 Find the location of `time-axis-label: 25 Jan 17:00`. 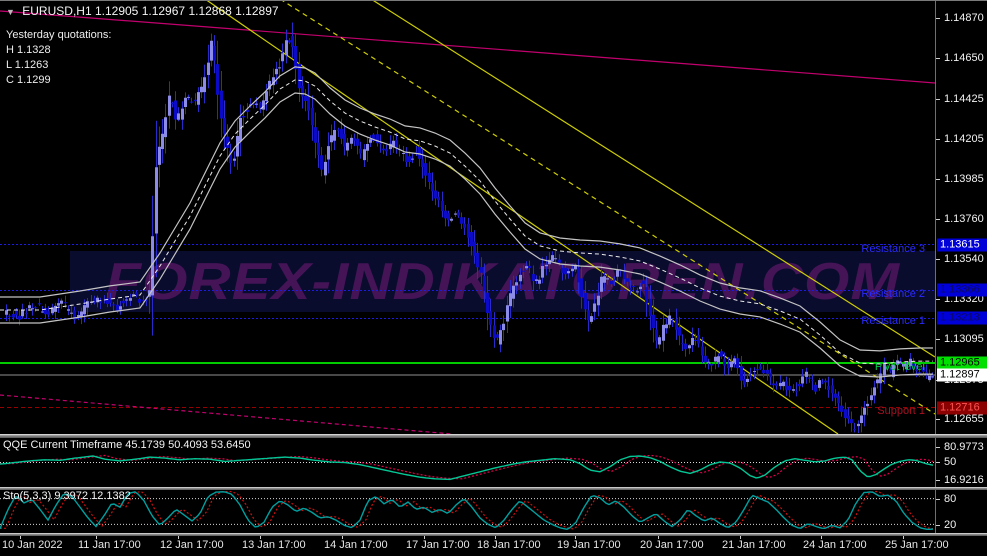

time-axis-label: 25 Jan 17:00 is located at coordinates (917, 545).